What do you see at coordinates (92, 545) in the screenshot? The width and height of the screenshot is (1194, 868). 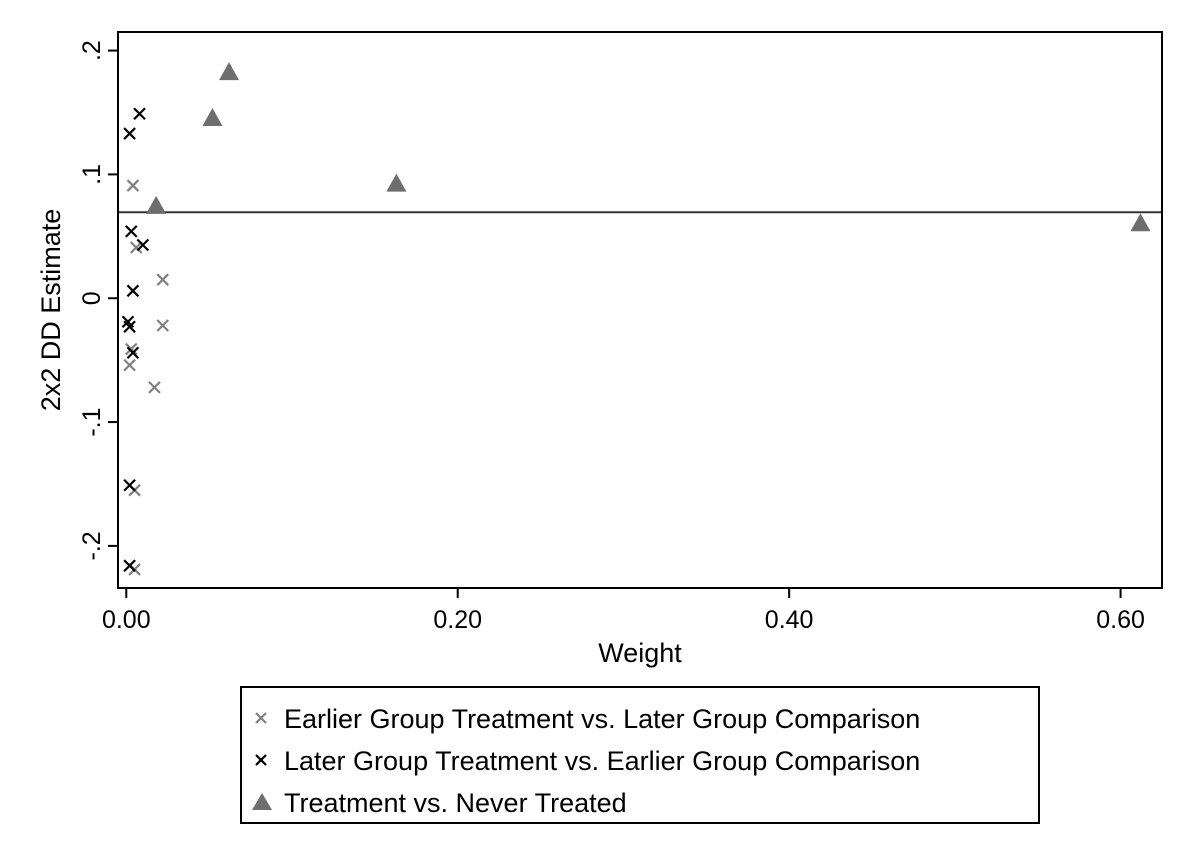 I see `y-tick-label: -.2` at bounding box center [92, 545].